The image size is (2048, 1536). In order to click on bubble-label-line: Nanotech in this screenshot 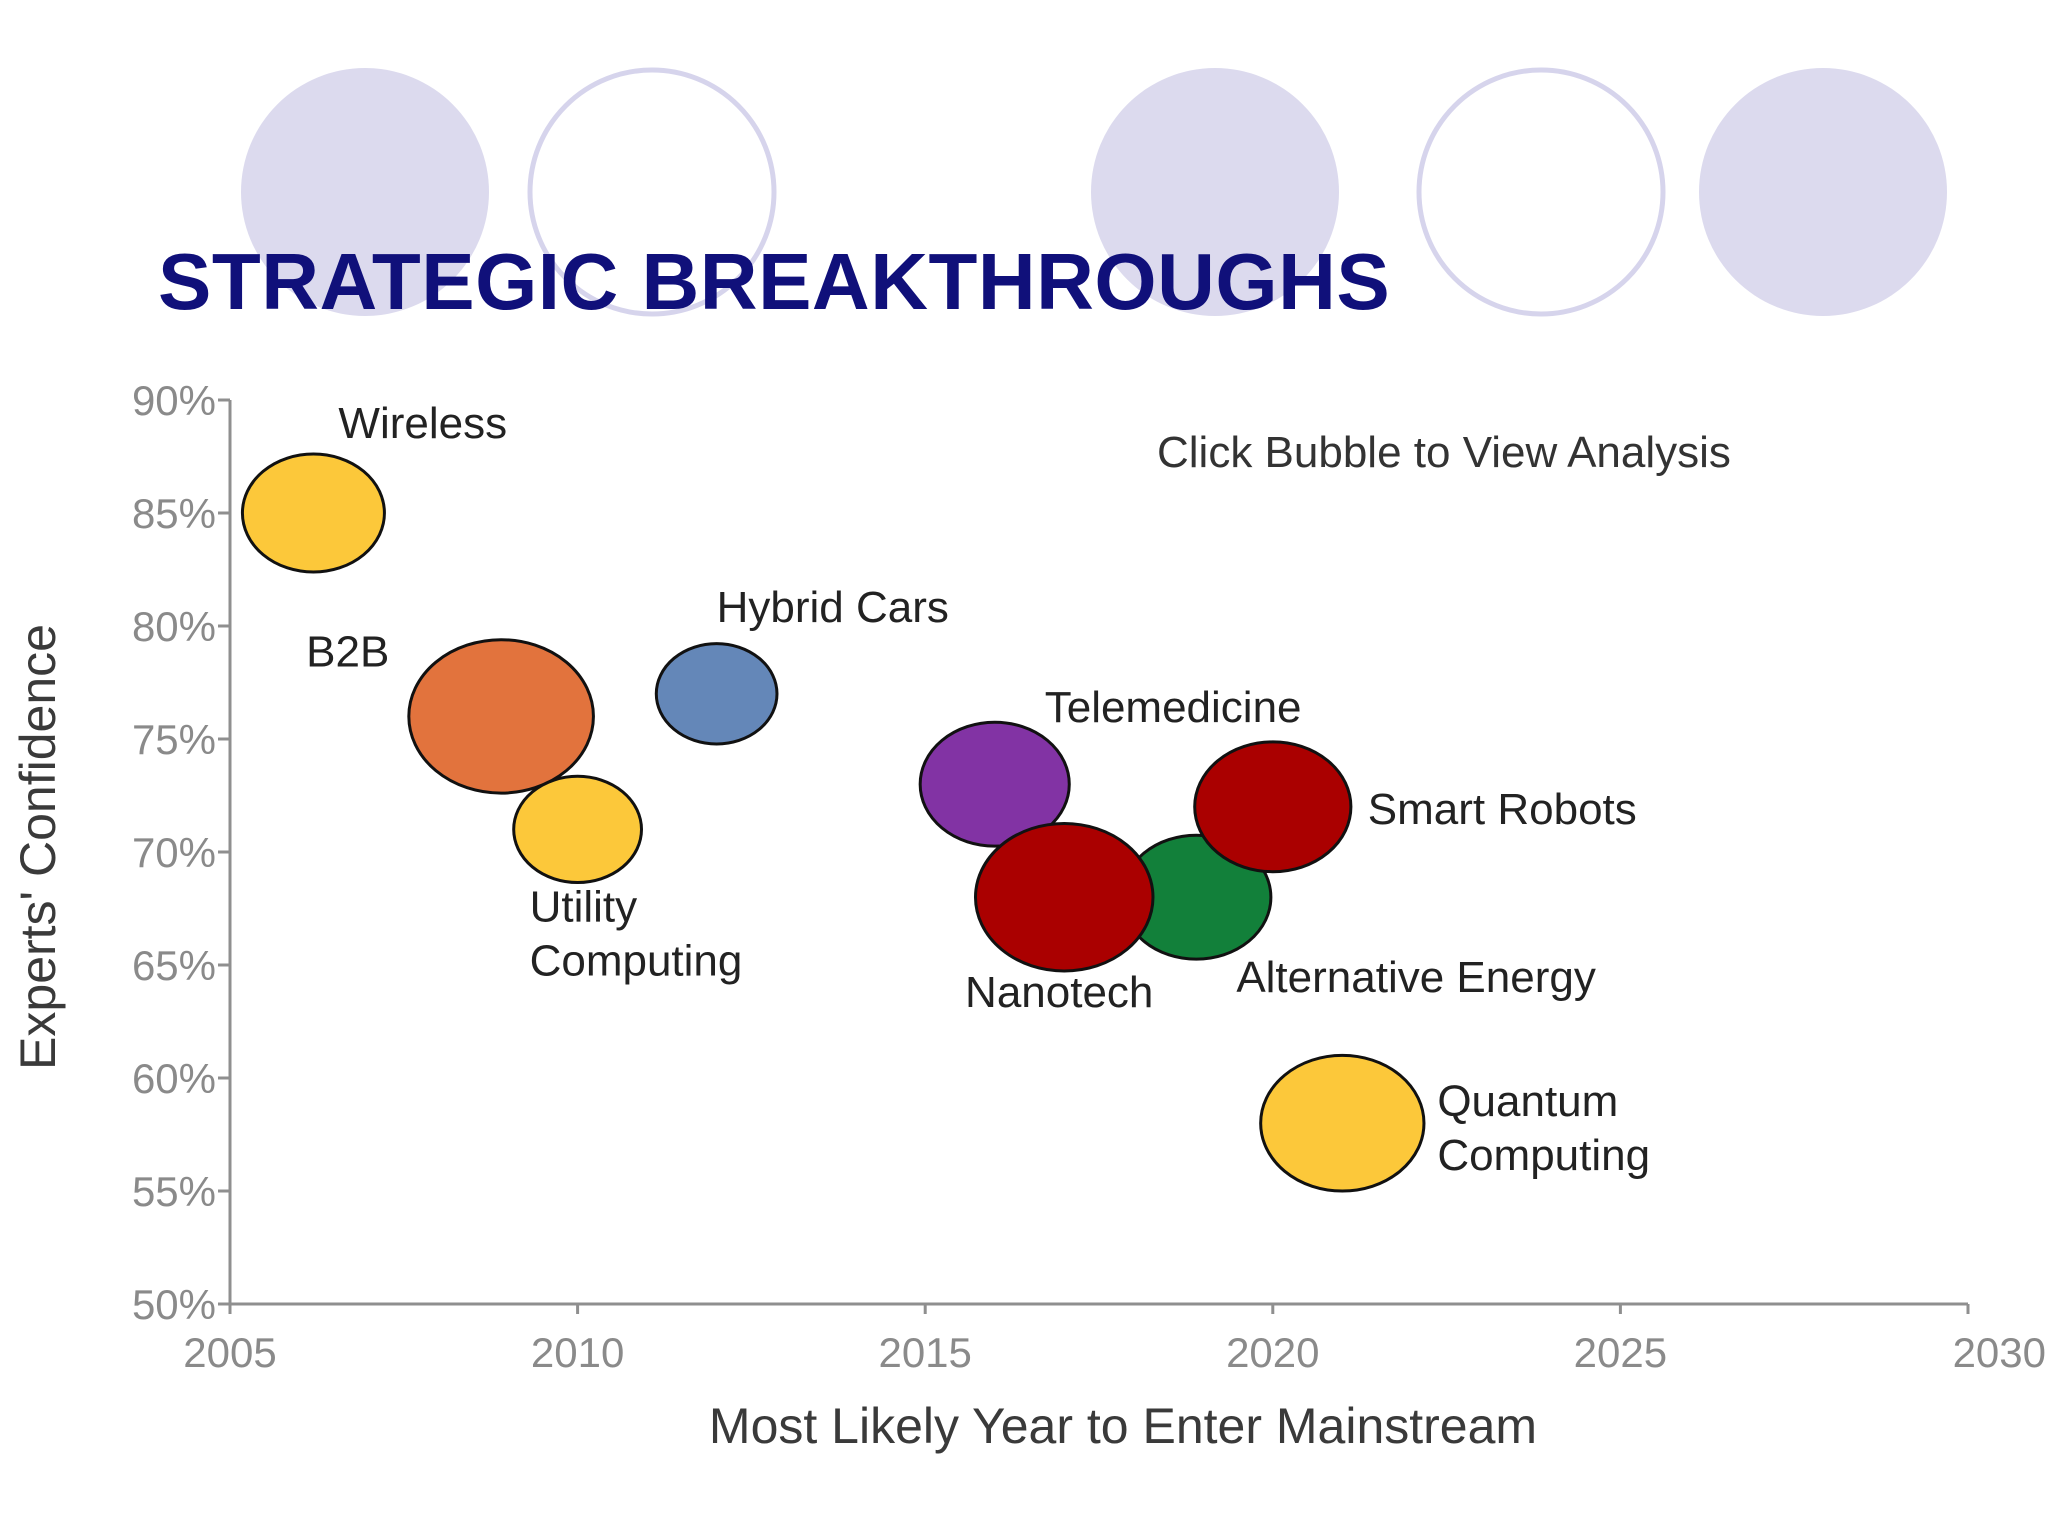, I will do `click(1059, 992)`.